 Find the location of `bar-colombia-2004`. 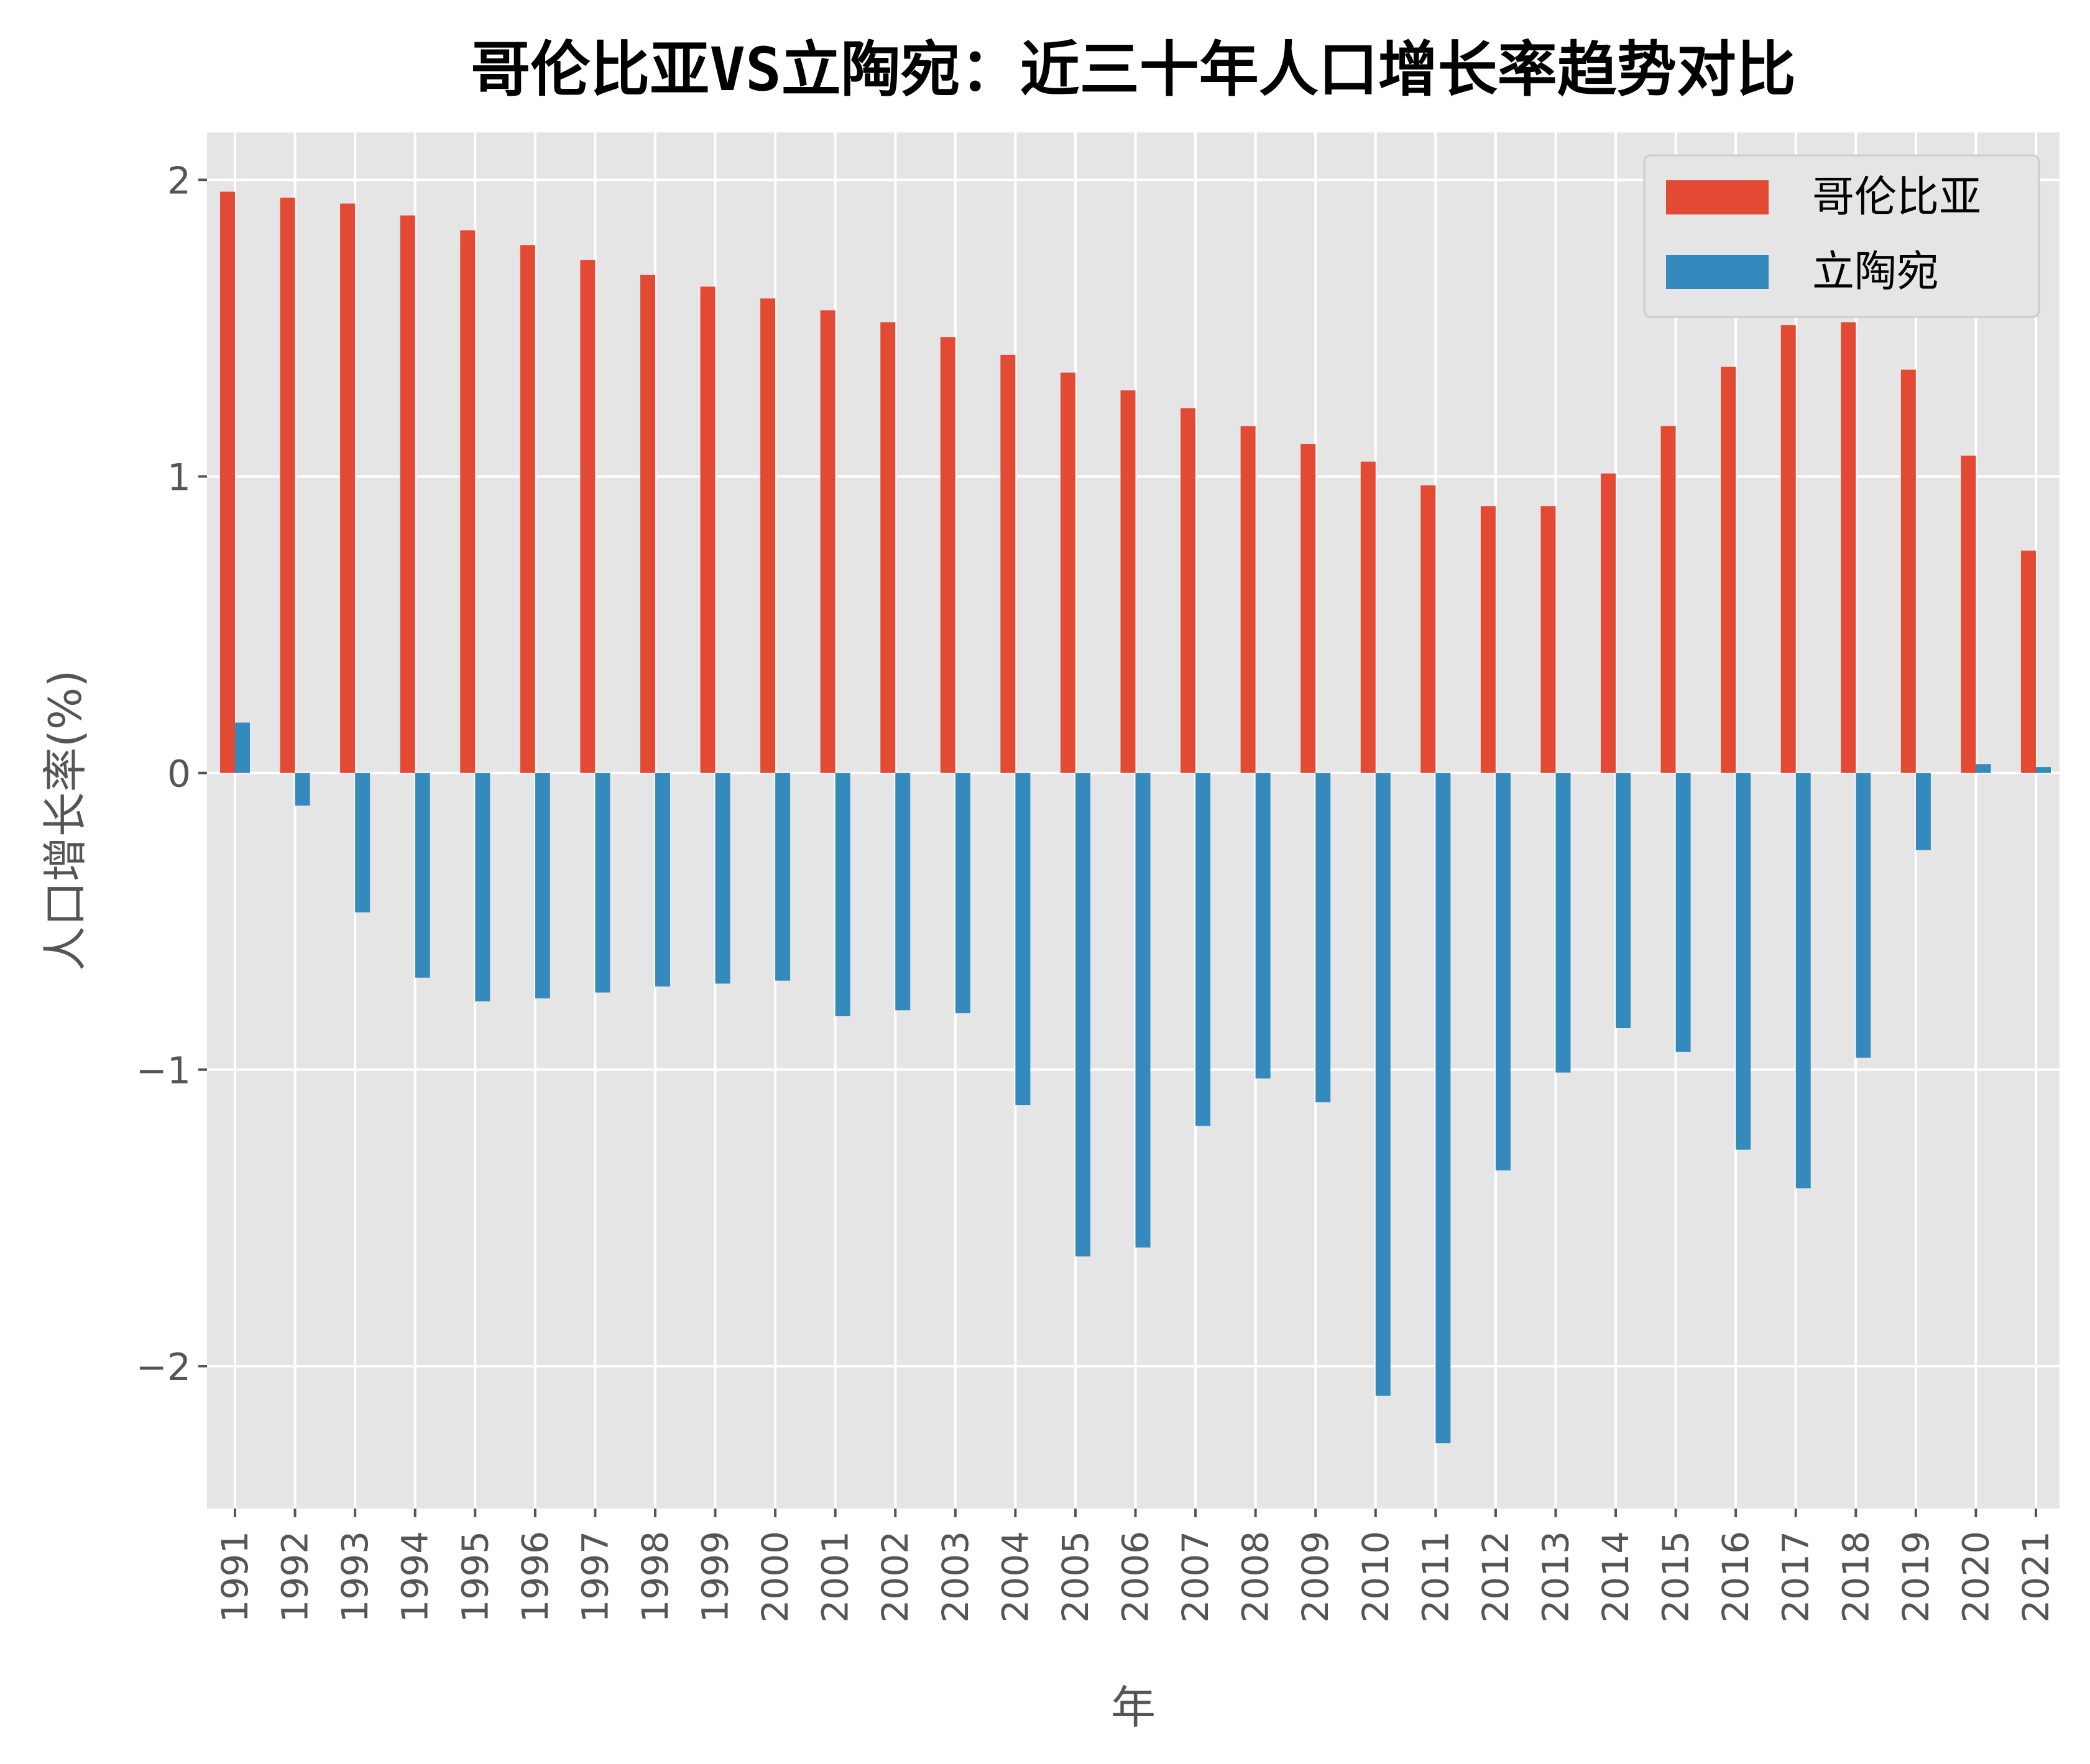

bar-colombia-2004 is located at coordinates (1008, 563).